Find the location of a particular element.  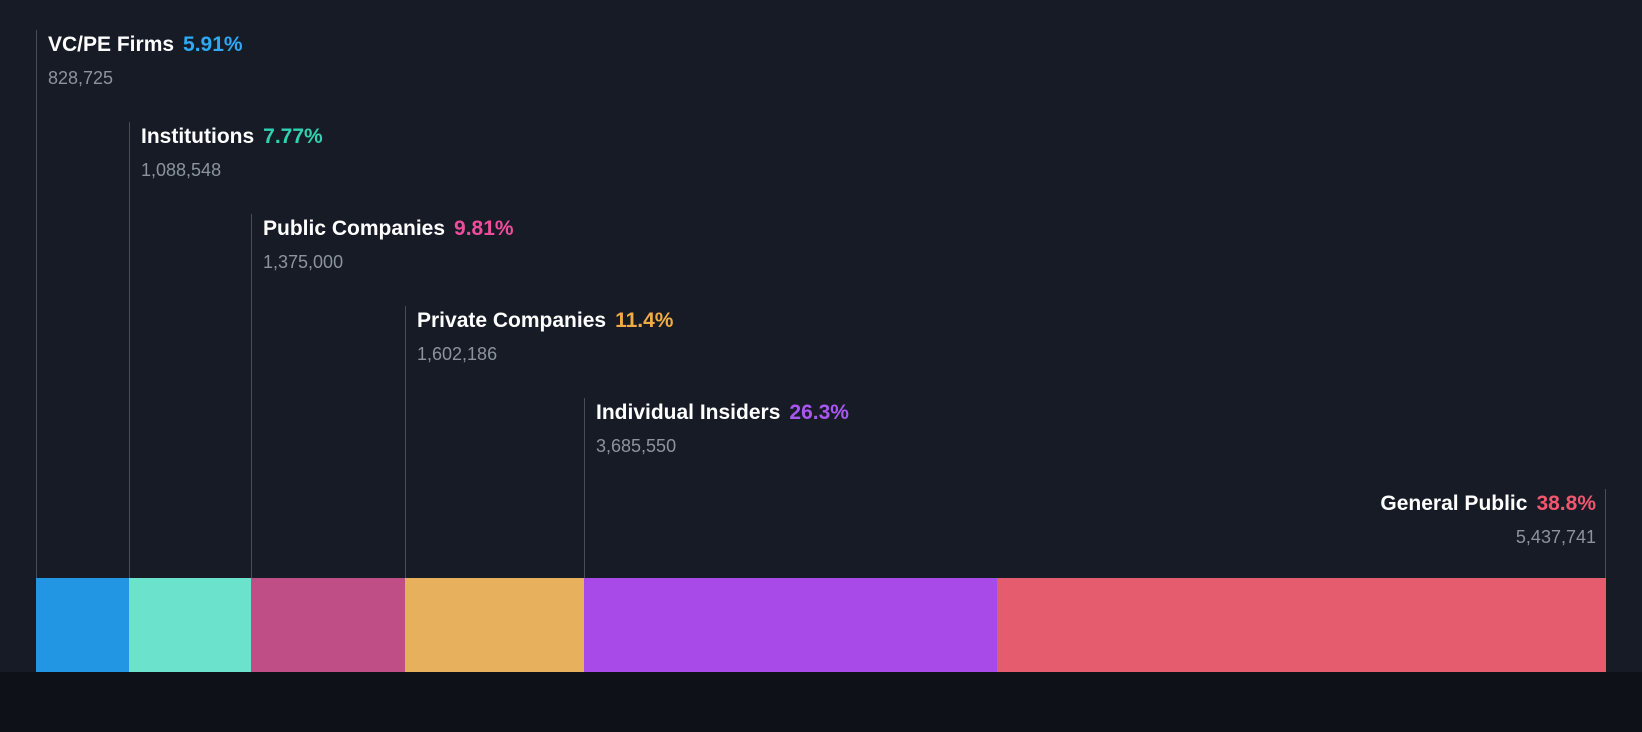

label-line: Institutions 7.77% is located at coordinates (232, 137).